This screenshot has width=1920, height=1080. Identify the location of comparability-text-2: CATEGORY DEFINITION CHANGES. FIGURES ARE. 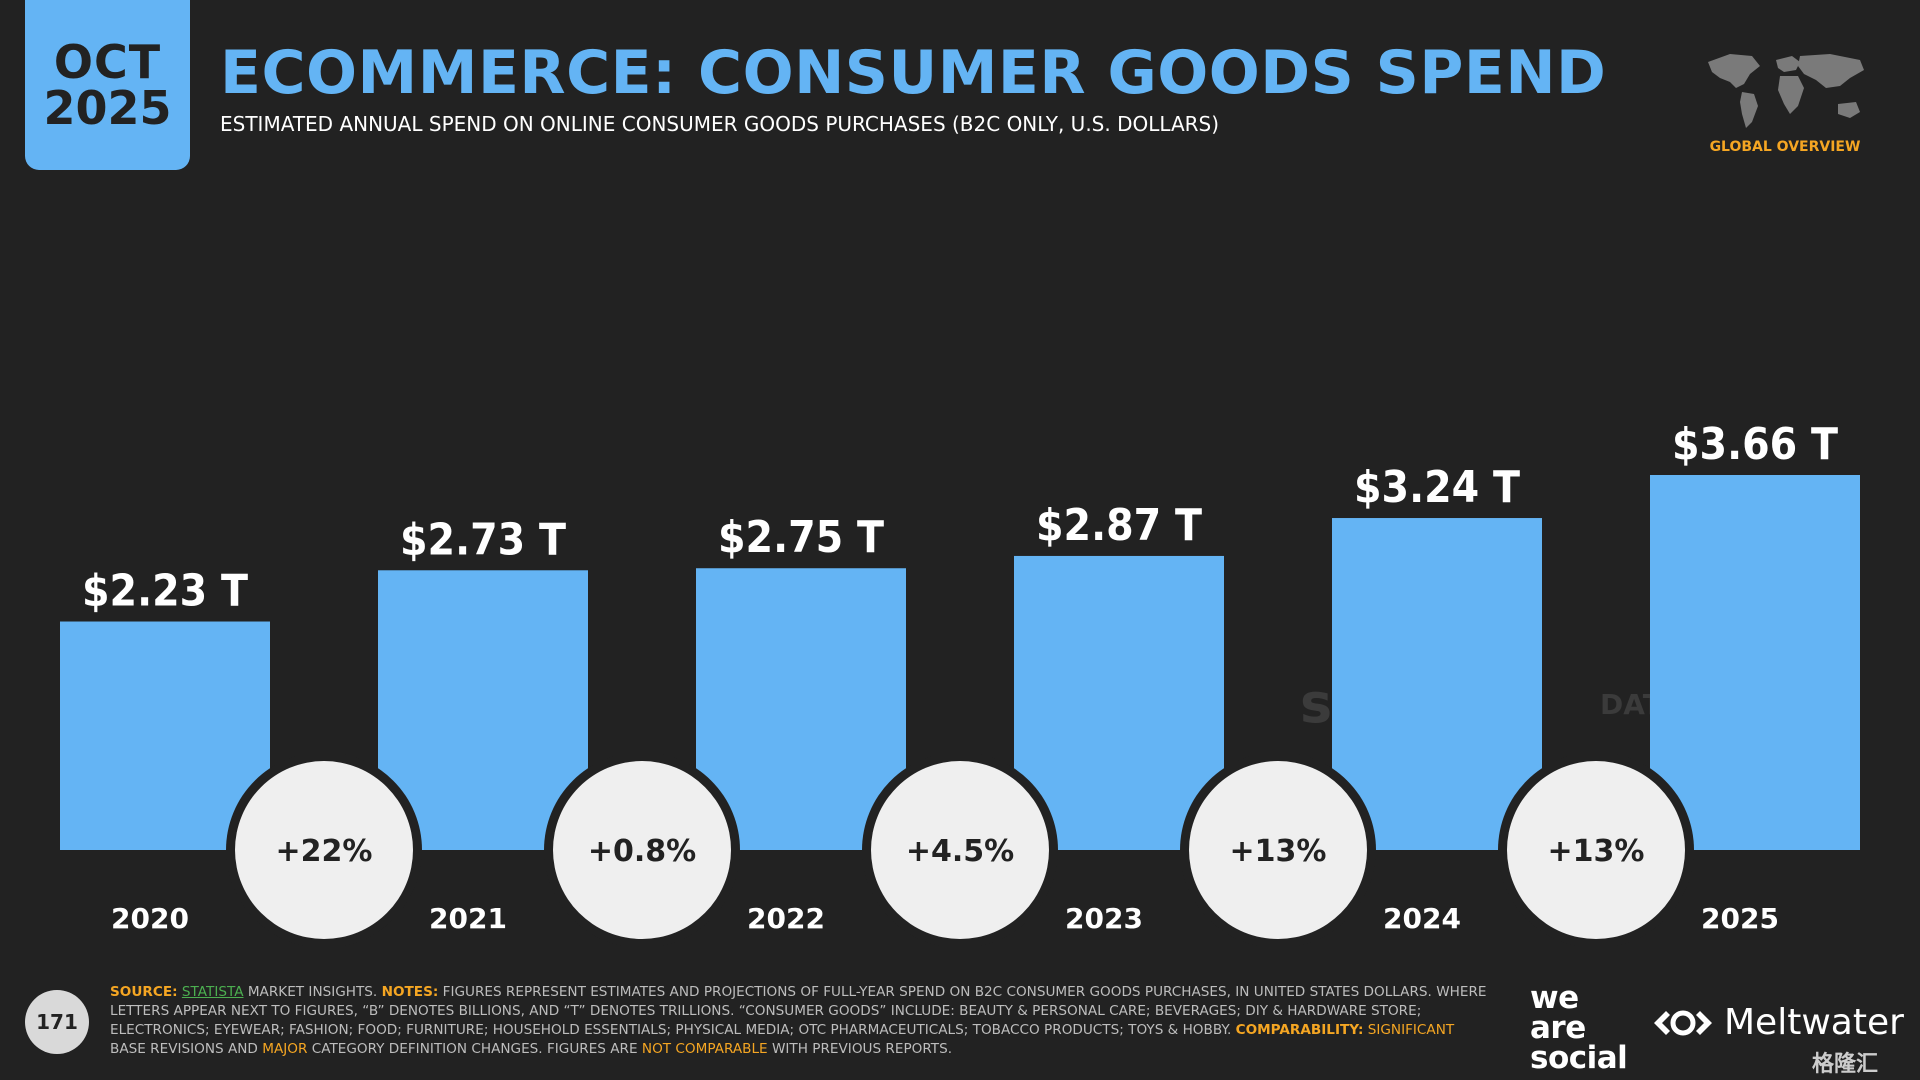
(474, 1049).